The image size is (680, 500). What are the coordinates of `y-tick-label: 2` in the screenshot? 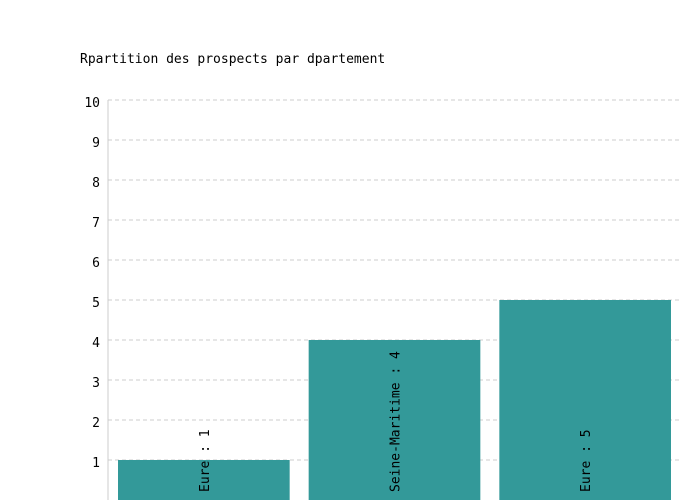 It's located at (96, 423).